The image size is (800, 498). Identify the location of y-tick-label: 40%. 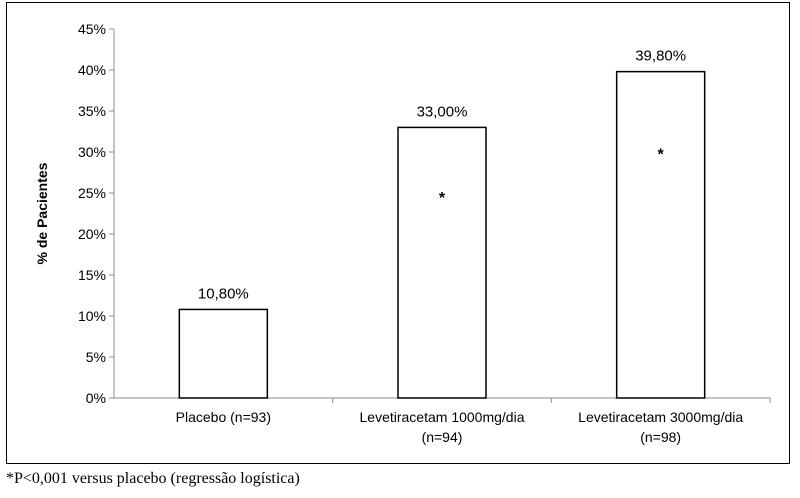
(92, 70).